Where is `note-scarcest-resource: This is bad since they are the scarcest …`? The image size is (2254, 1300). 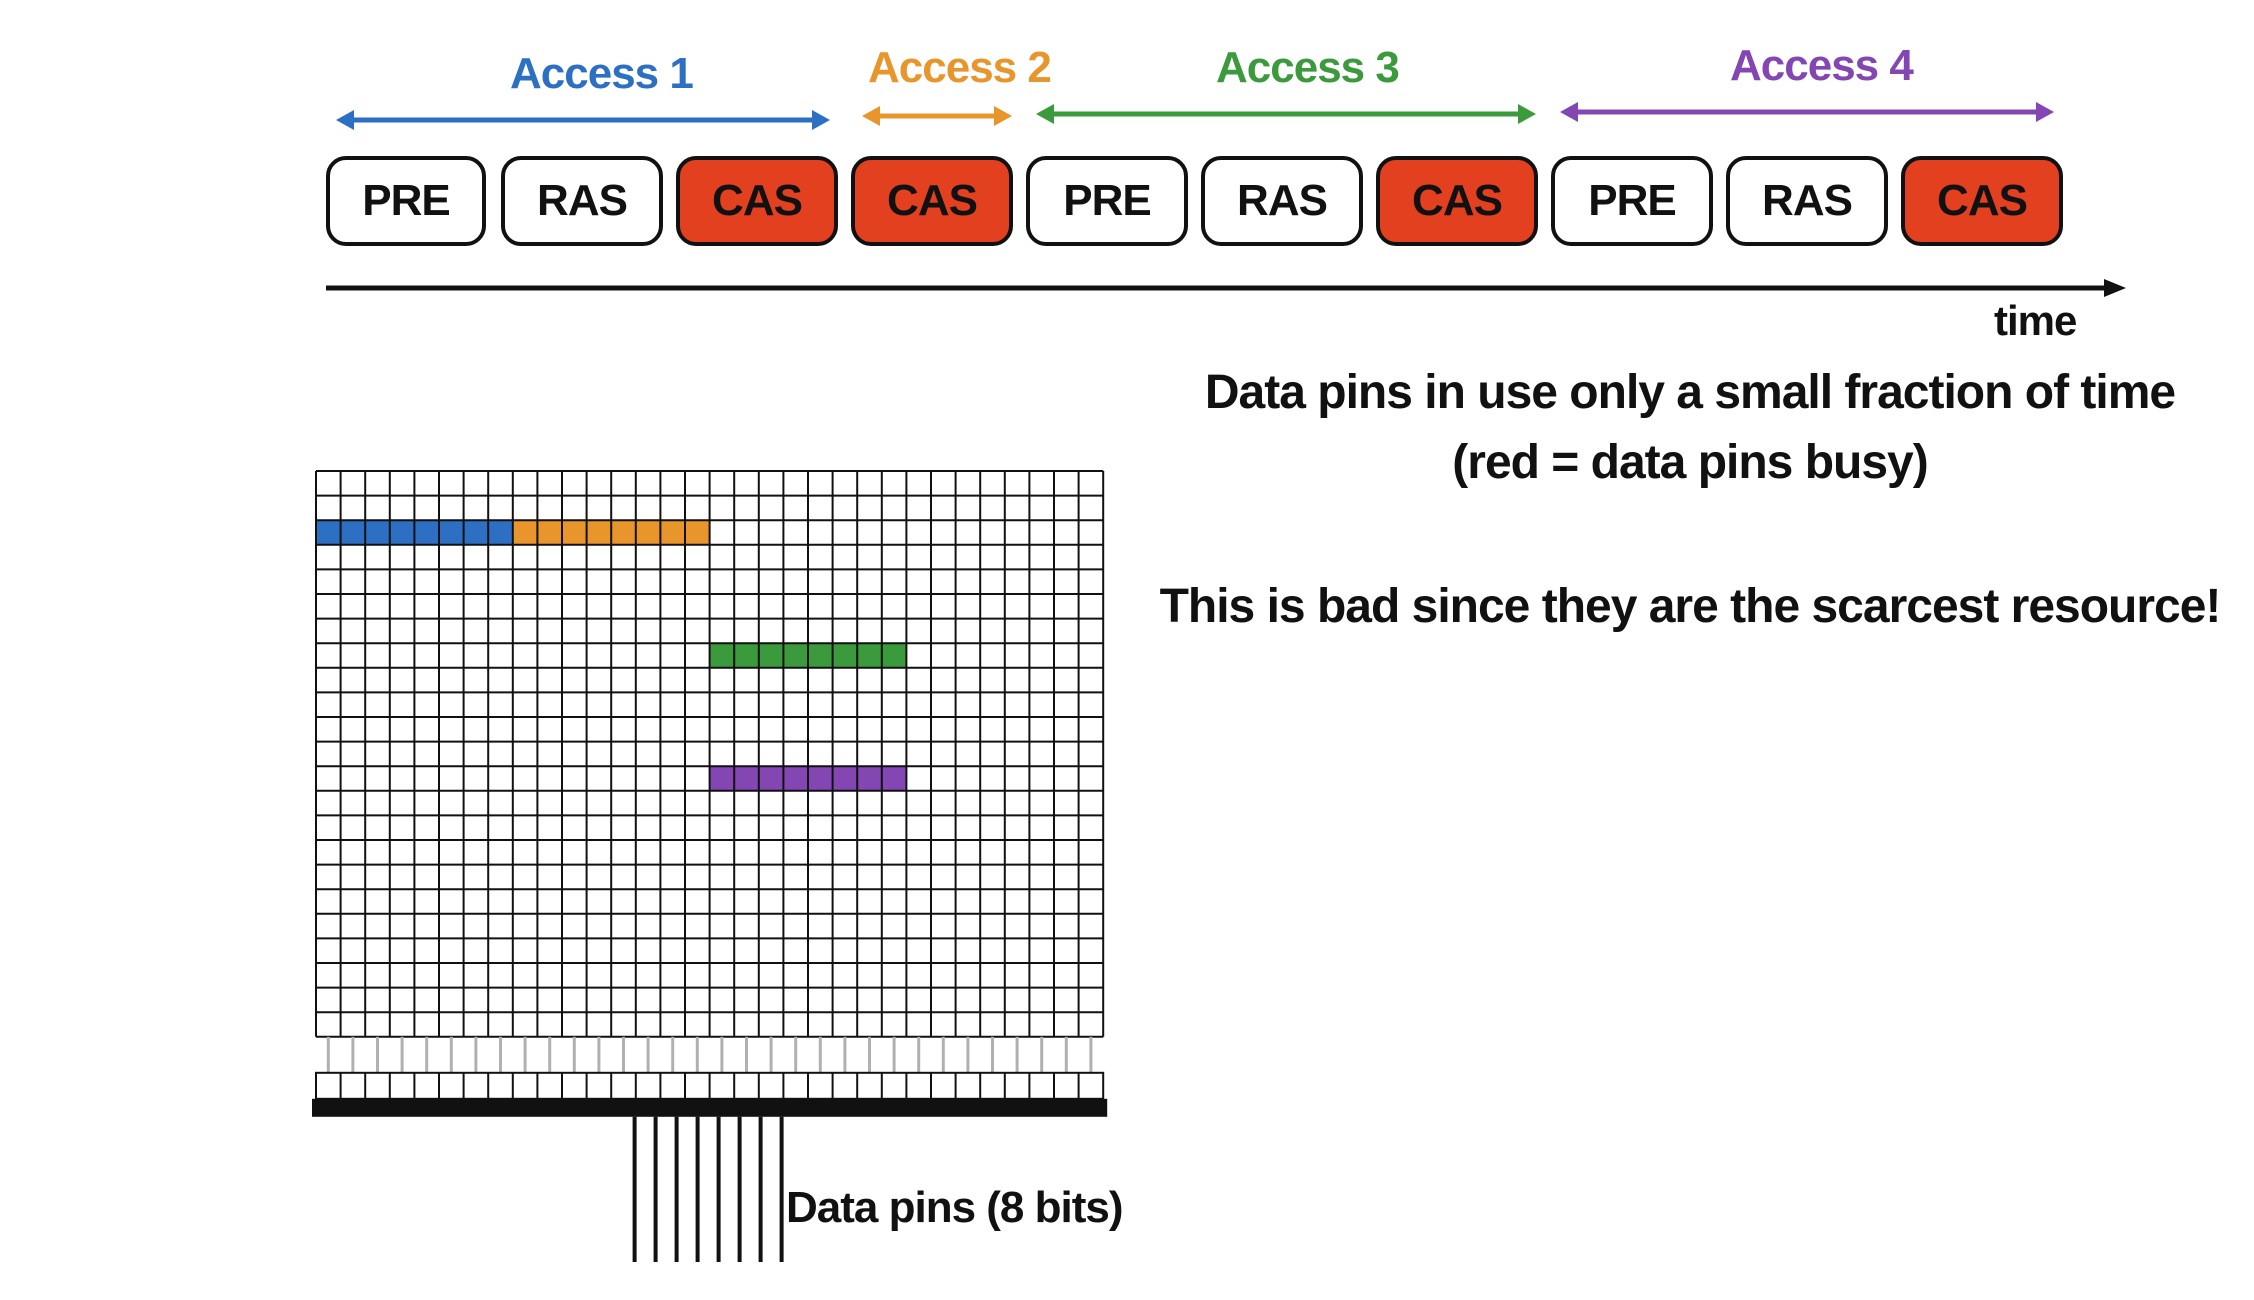 note-scarcest-resource: This is bad since they are the scarcest … is located at coordinates (1690, 606).